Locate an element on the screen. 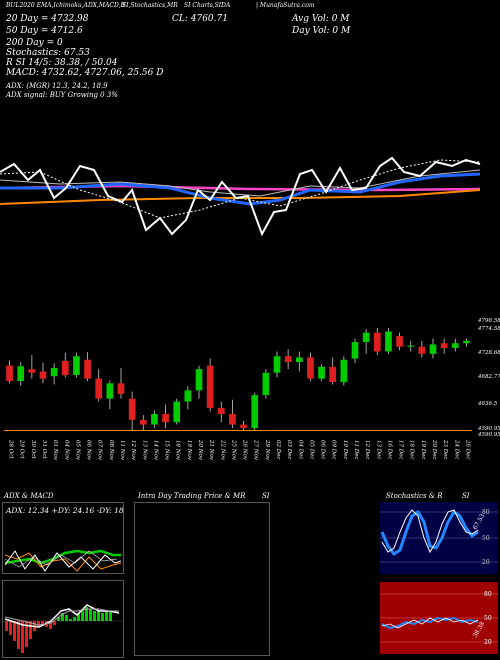  header-title-mid2: SI Charts,SIDA is located at coordinates (207, 5).